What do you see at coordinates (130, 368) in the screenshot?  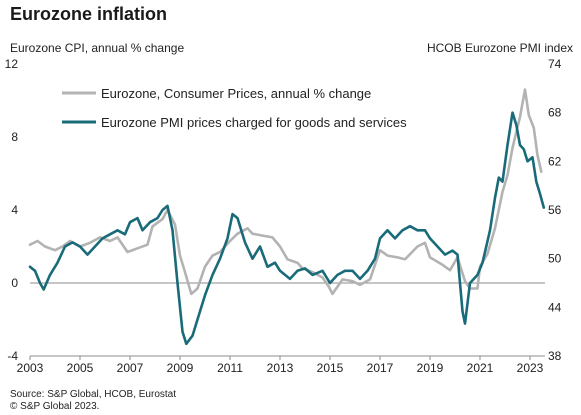 I see `x-tick-label: 2007` at bounding box center [130, 368].